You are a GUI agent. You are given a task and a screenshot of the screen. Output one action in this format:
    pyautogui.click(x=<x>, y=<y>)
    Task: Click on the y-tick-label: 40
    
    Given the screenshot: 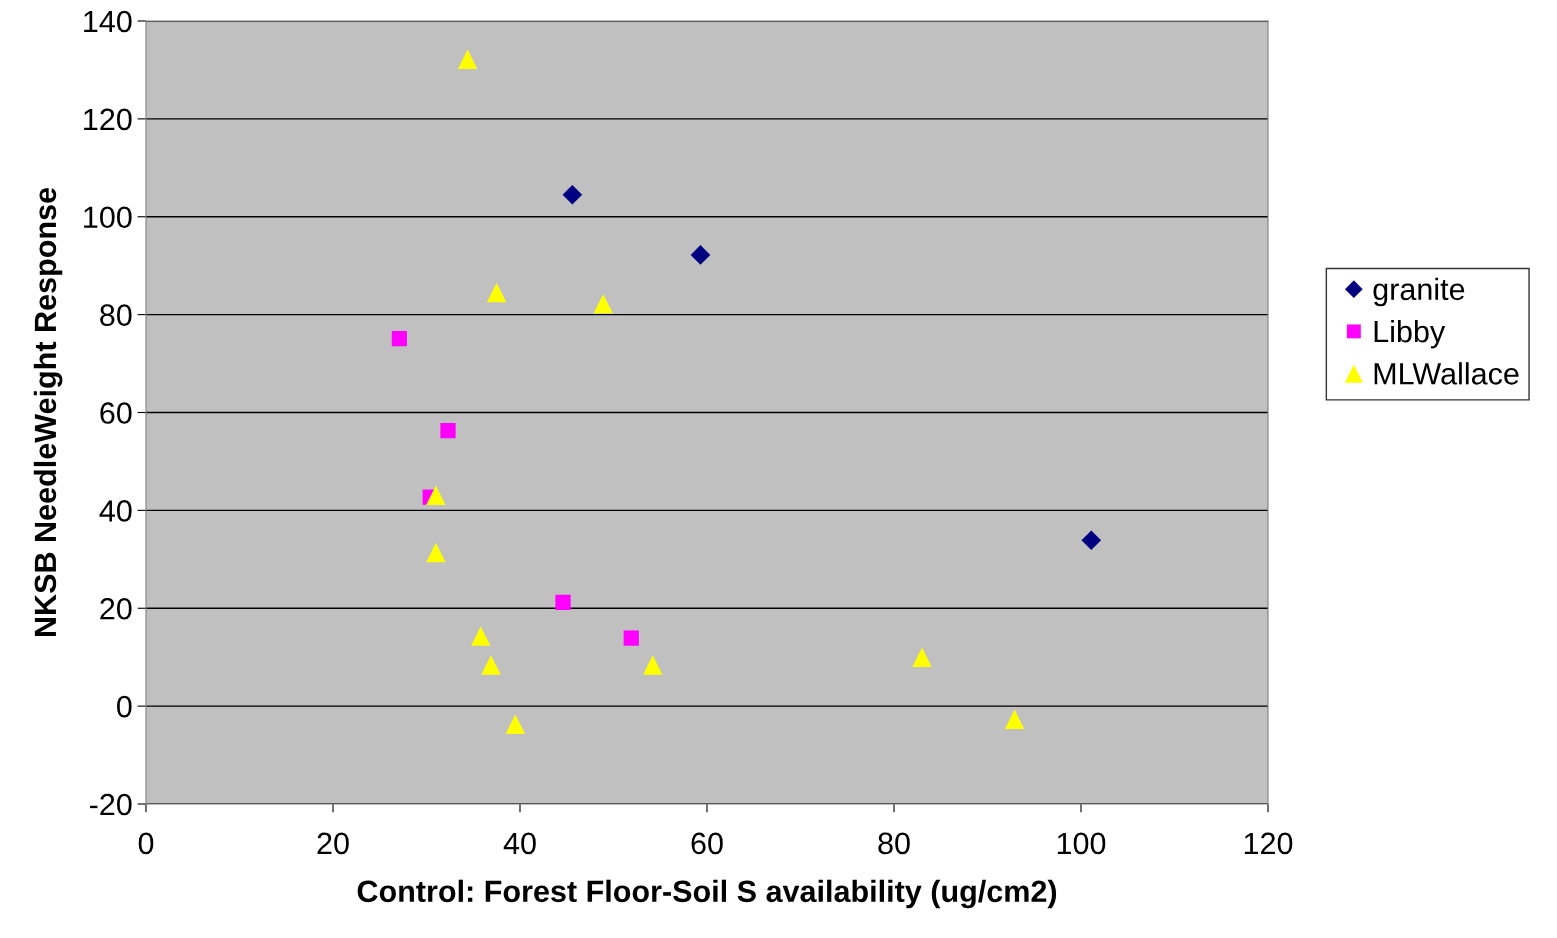 What is the action you would take?
    pyautogui.click(x=115, y=511)
    